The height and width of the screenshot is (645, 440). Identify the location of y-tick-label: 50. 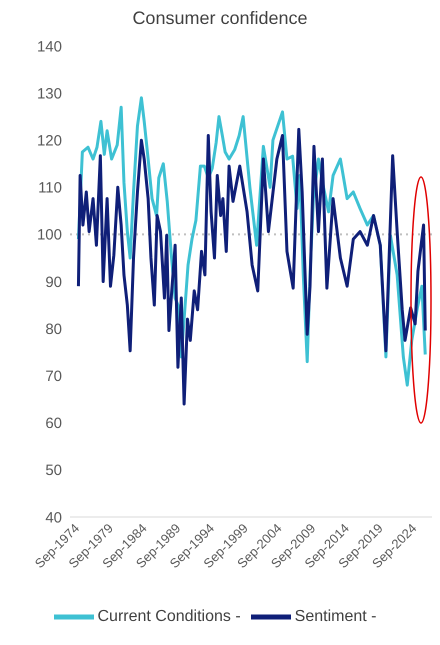
(53, 471).